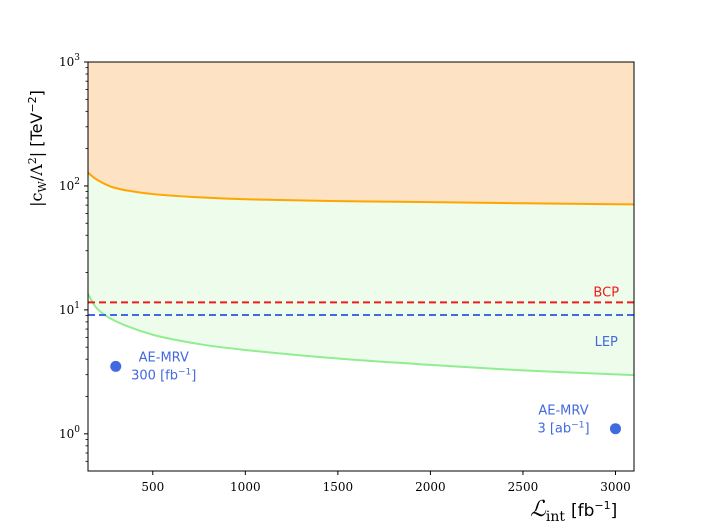 This screenshot has height=529, width=706. I want to click on x-axis-label-sub: int, so click(555, 517).